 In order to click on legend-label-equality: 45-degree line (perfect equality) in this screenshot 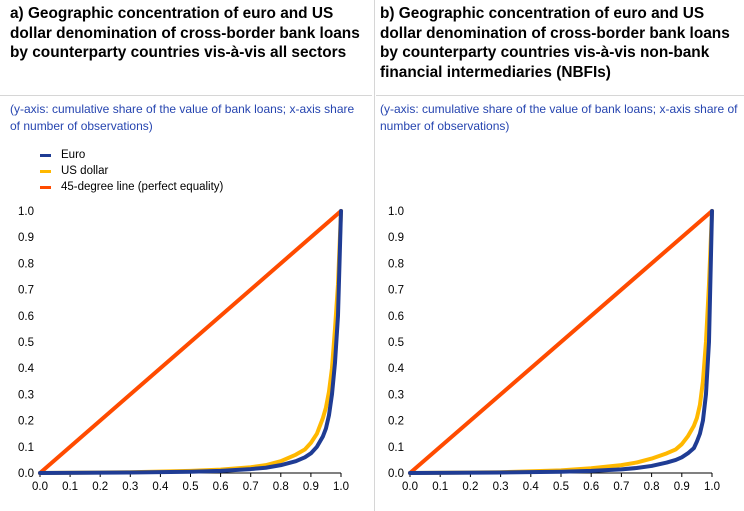, I will do `click(142, 187)`.